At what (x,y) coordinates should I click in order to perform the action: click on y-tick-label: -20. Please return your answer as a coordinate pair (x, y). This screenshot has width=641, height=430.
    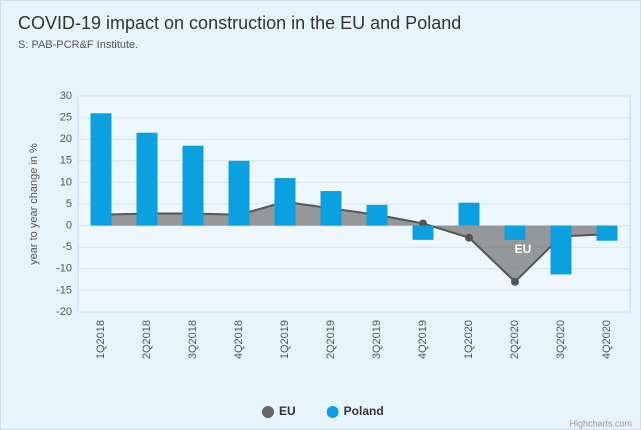
    Looking at the image, I should click on (64, 312).